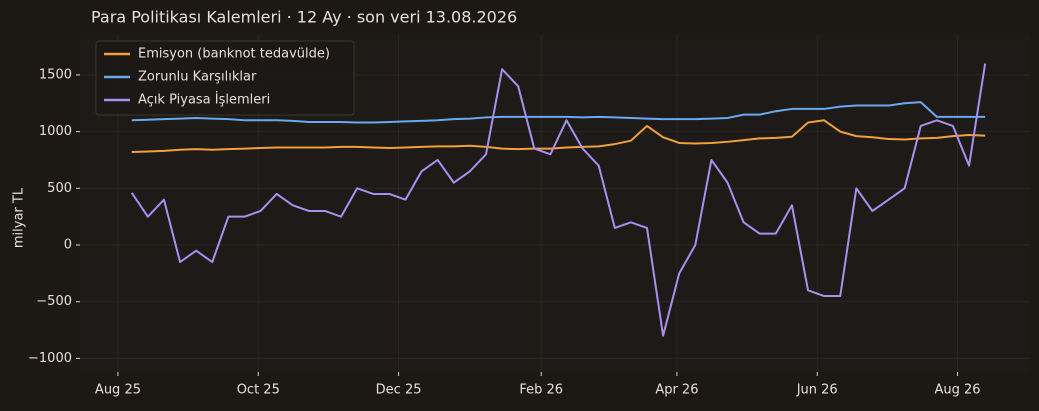  Describe the element at coordinates (55, 74) in the screenshot. I see `y-tick-label: 1500` at that location.